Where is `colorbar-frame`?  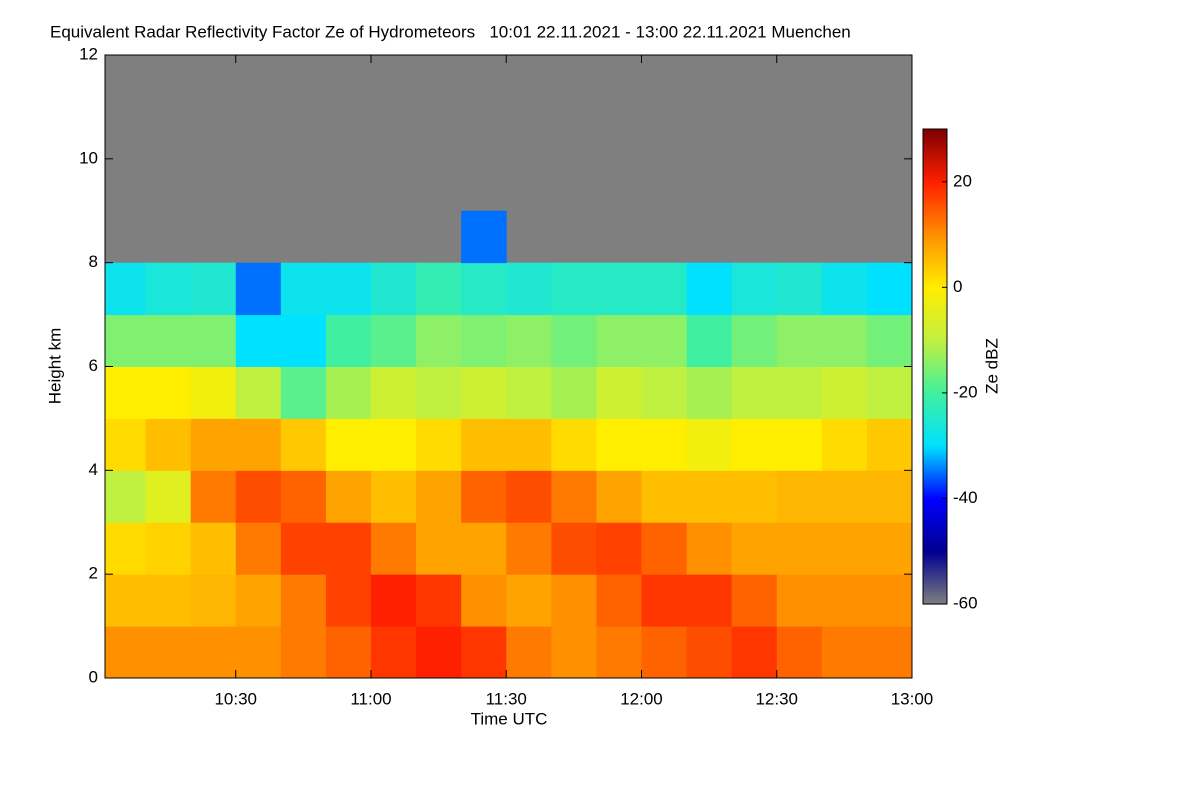
colorbar-frame is located at coordinates (935, 366).